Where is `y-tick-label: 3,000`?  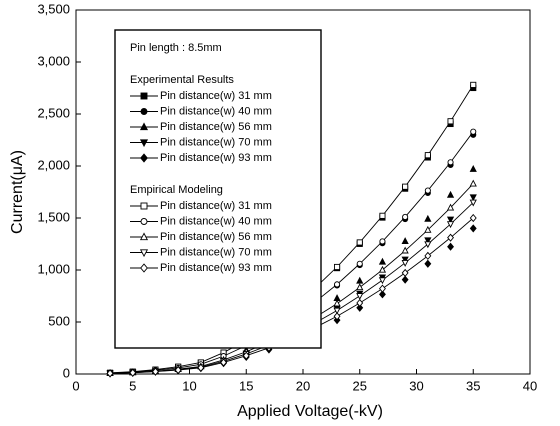
y-tick-label: 3,000 is located at coordinates (53, 60).